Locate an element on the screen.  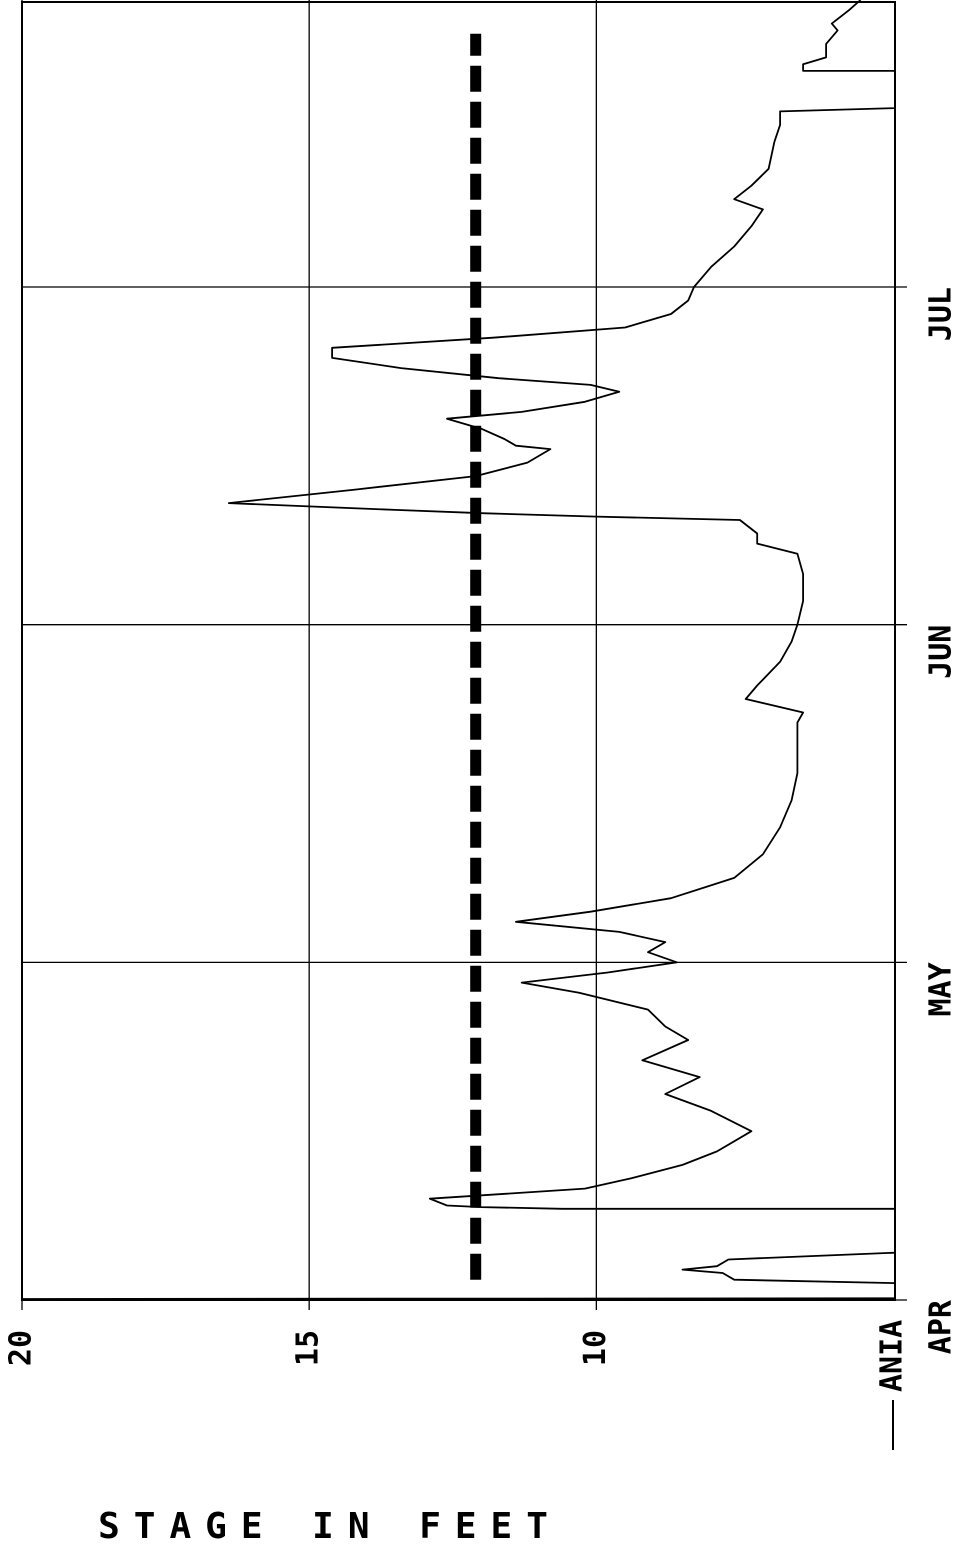
tick-label-stage: 10 is located at coordinates (595, 1348).